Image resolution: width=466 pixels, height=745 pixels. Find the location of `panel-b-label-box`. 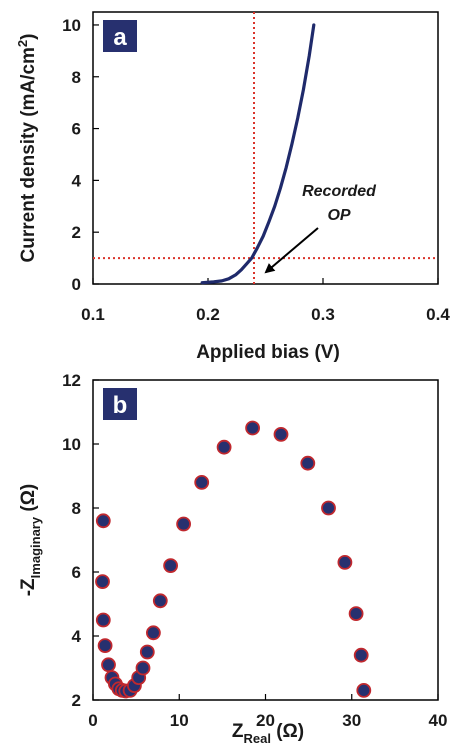

panel-b-label-box is located at coordinates (120, 404).